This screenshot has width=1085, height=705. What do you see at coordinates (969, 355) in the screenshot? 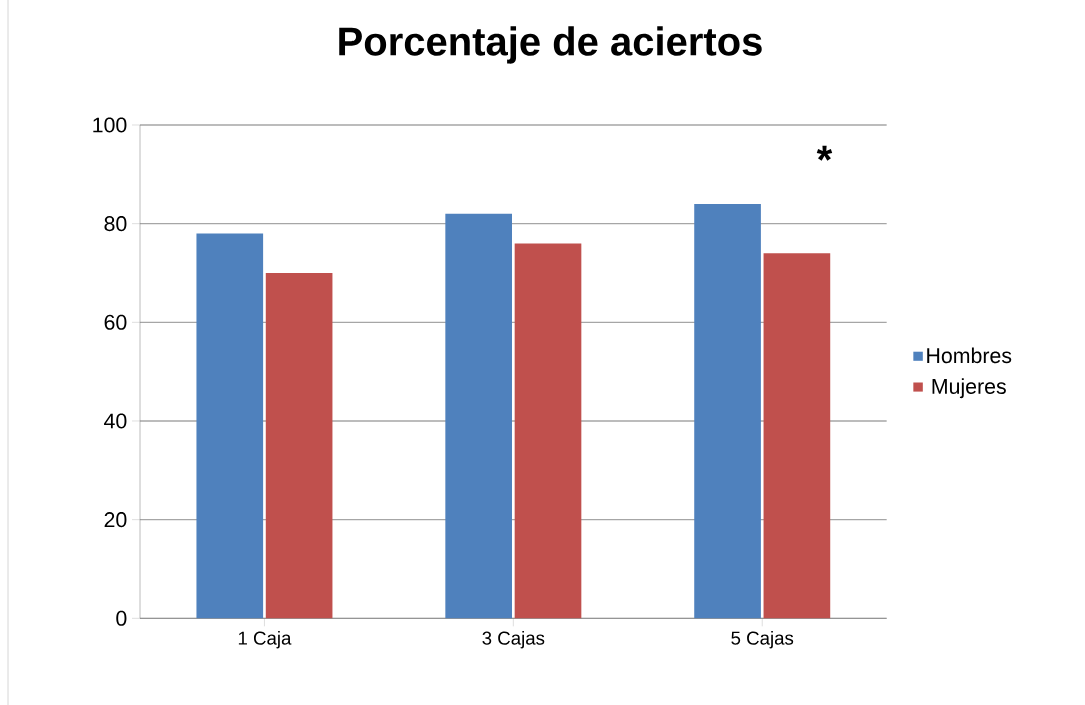
I see `legend-label: Hombres` at bounding box center [969, 355].